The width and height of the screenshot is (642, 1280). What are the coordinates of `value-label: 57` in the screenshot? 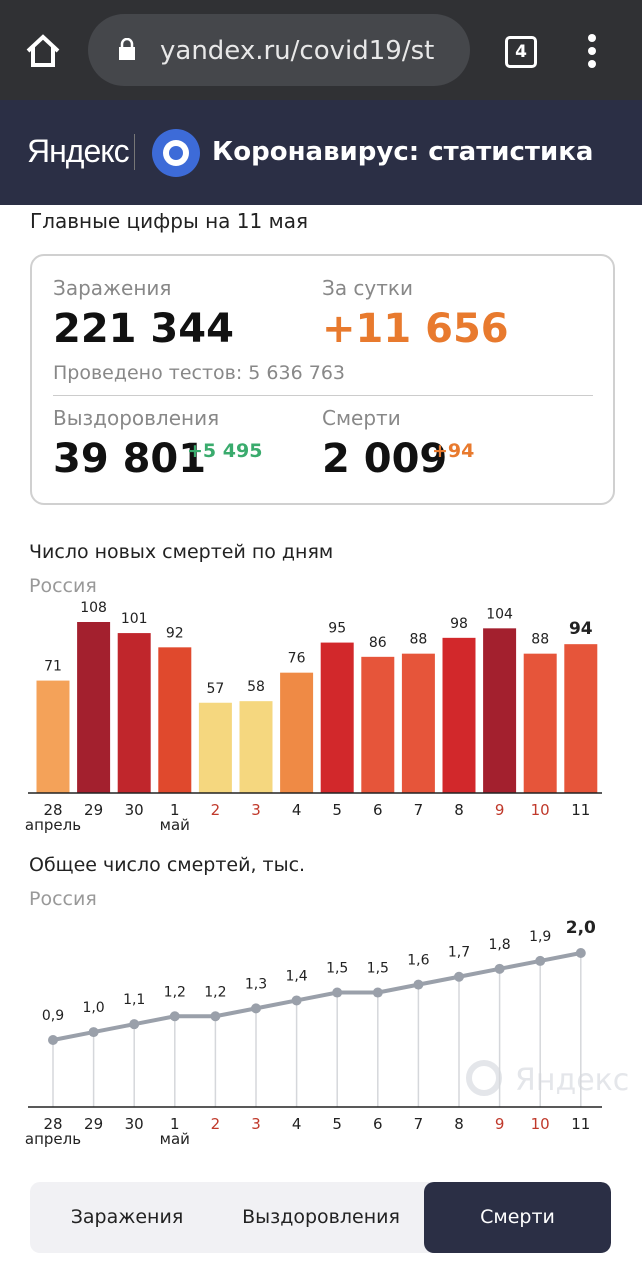 It's located at (215, 689).